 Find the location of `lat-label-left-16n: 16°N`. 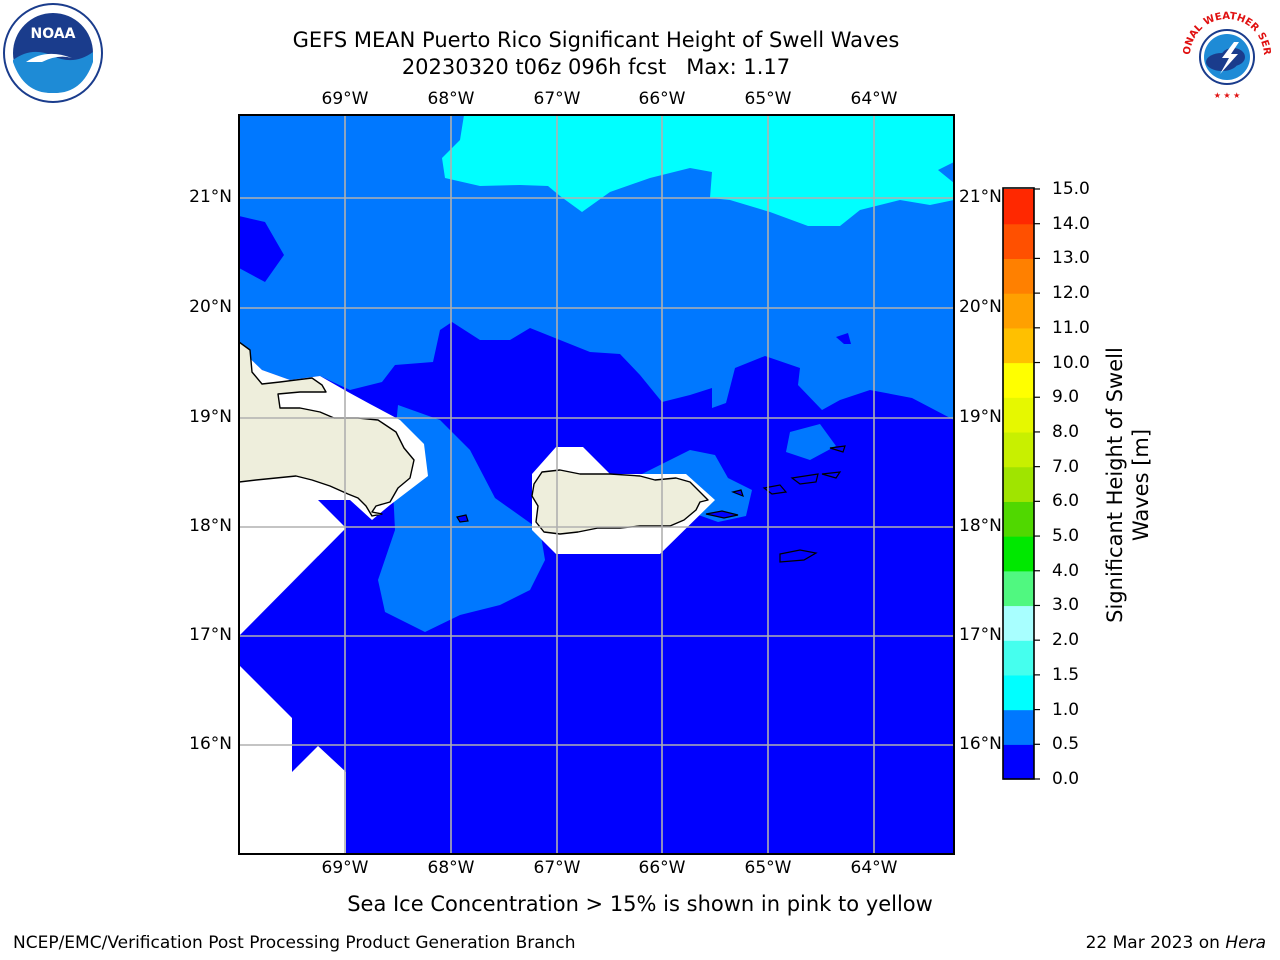

lat-label-left-16n: 16°N is located at coordinates (210, 744).